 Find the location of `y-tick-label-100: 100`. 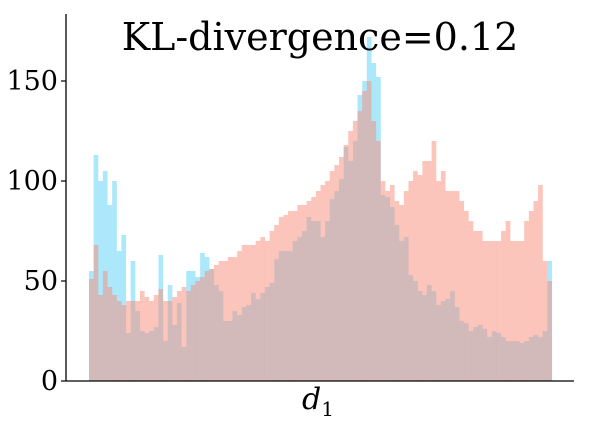

y-tick-label-100: 100 is located at coordinates (32, 181).